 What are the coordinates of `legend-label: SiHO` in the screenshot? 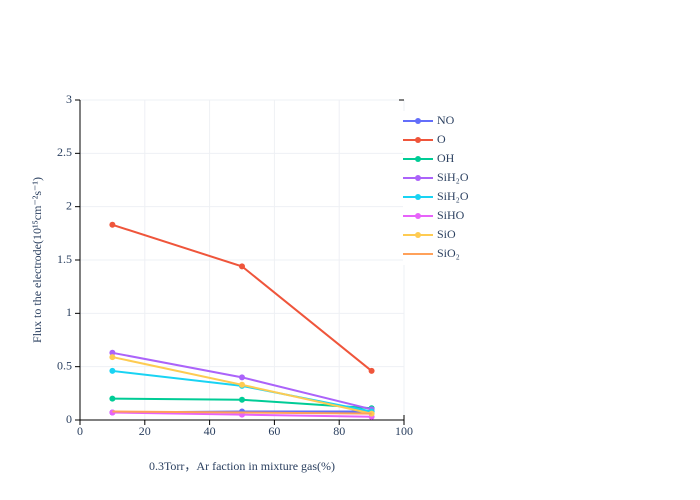 It's located at (451, 215).